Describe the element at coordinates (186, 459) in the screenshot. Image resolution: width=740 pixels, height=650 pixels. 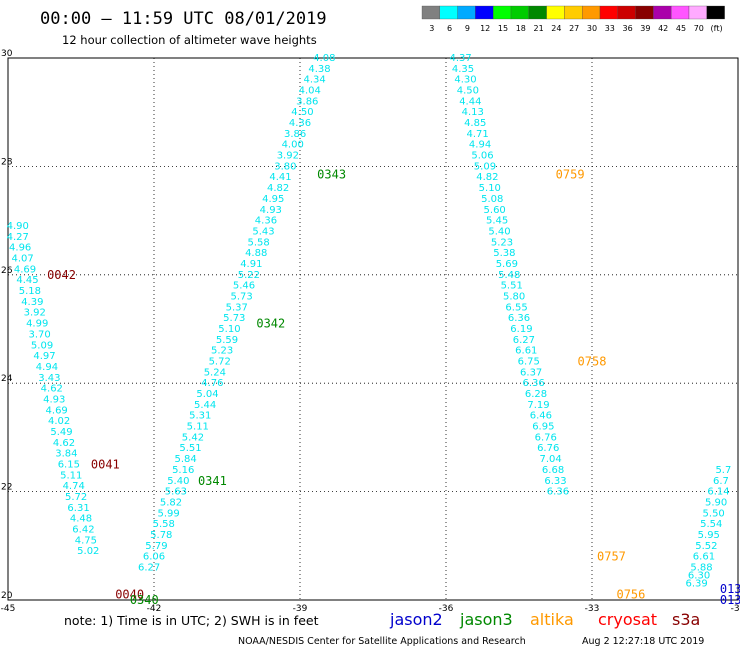
I see `data-label: 5.84` at that location.